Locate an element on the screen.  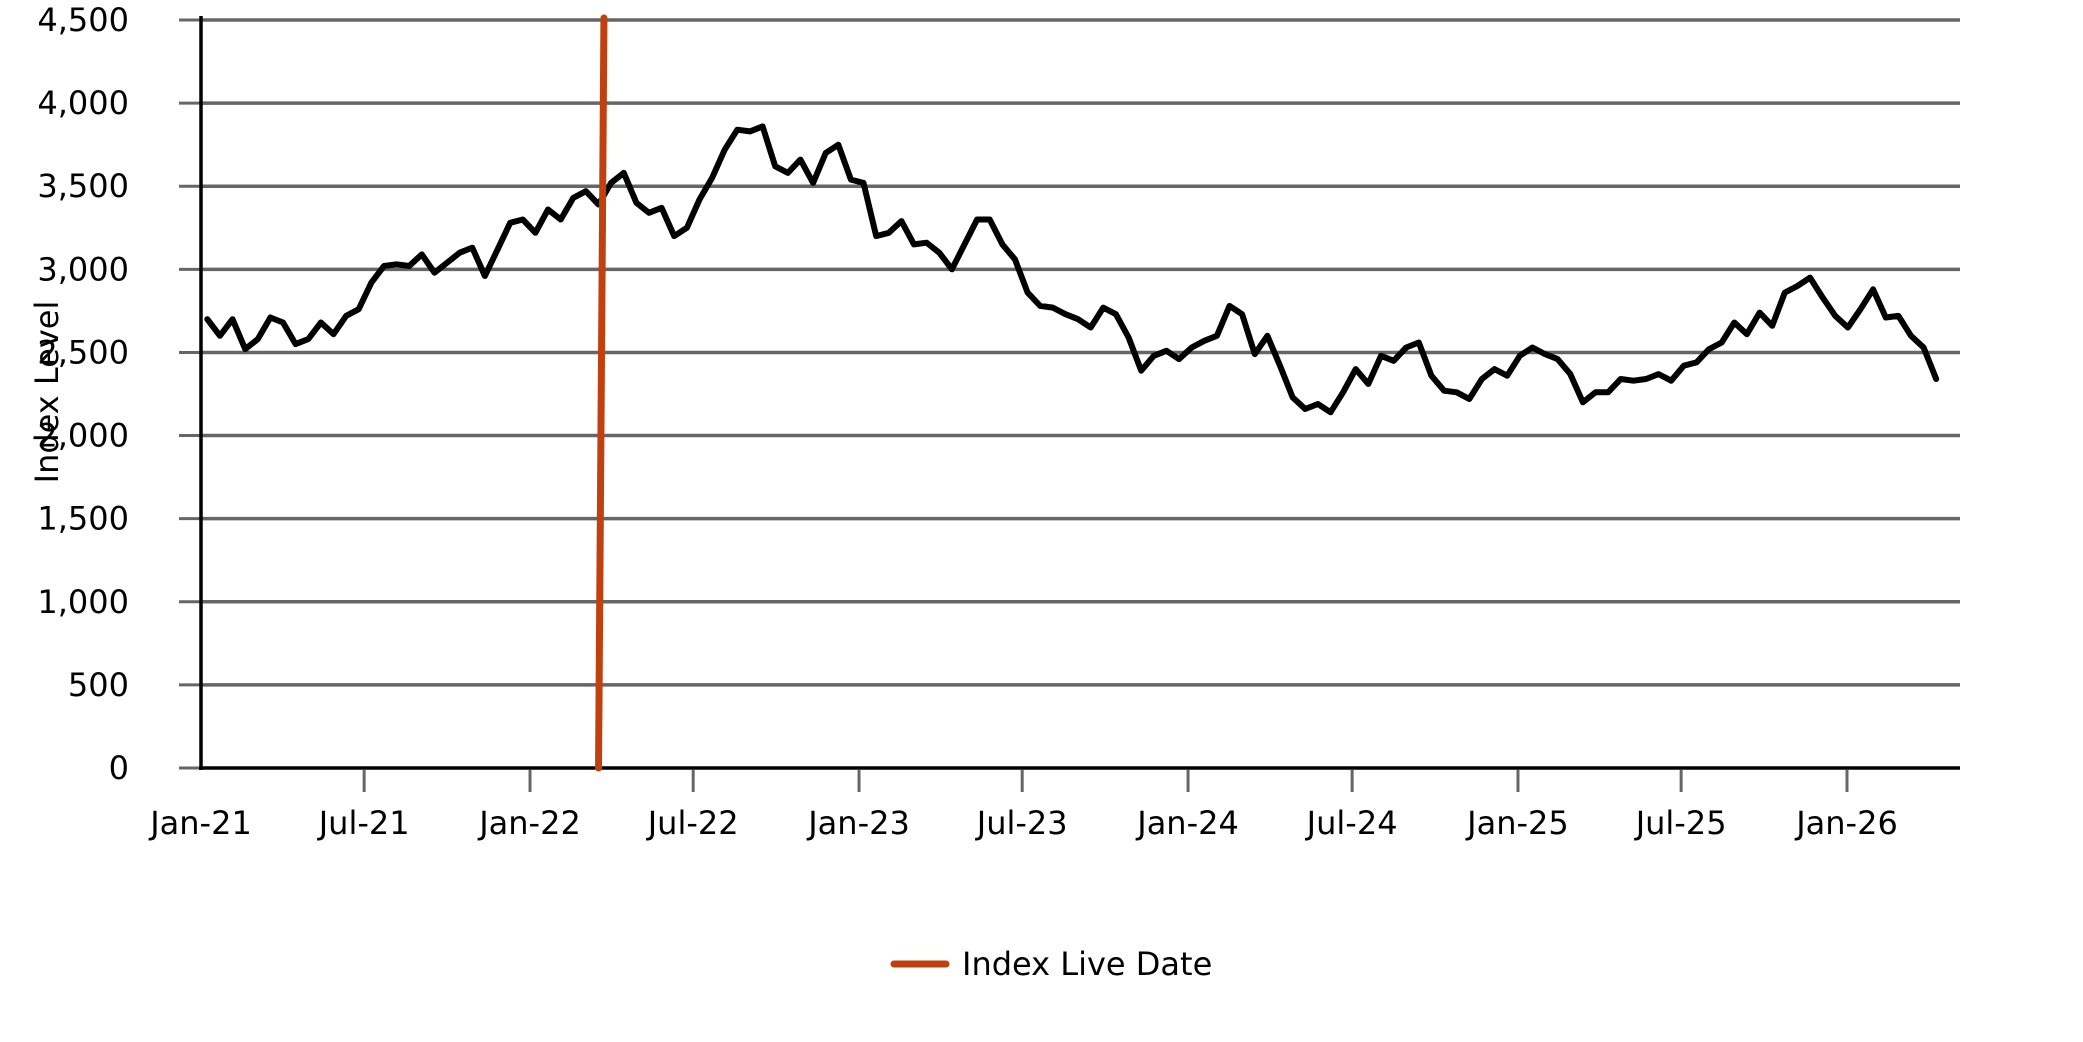
y-tick-label: 3,500 is located at coordinates (83, 186).